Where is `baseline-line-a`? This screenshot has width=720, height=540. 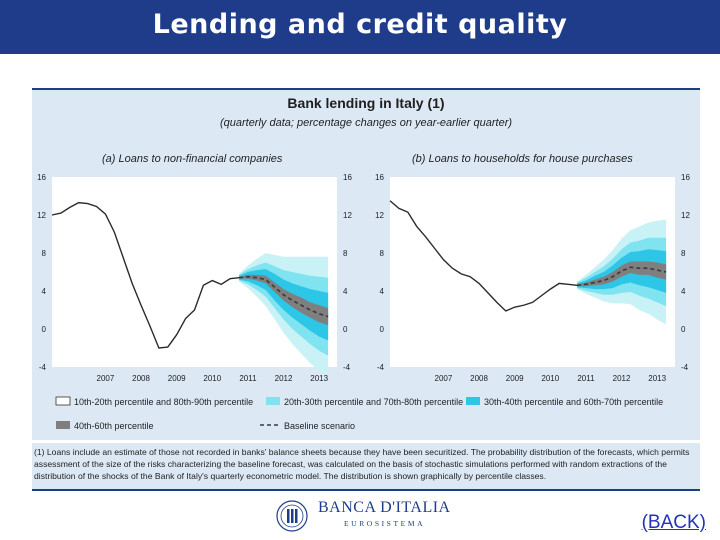 baseline-line-a is located at coordinates (283, 296).